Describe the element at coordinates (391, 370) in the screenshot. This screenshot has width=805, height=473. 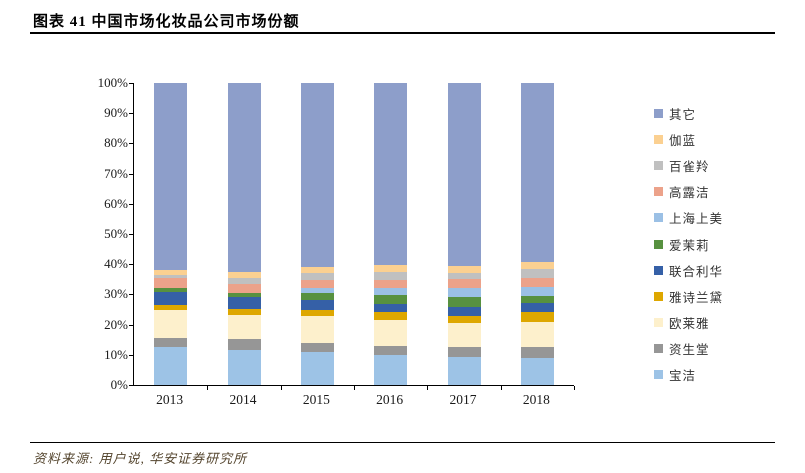
I see `segment-宝洁-2016` at that location.